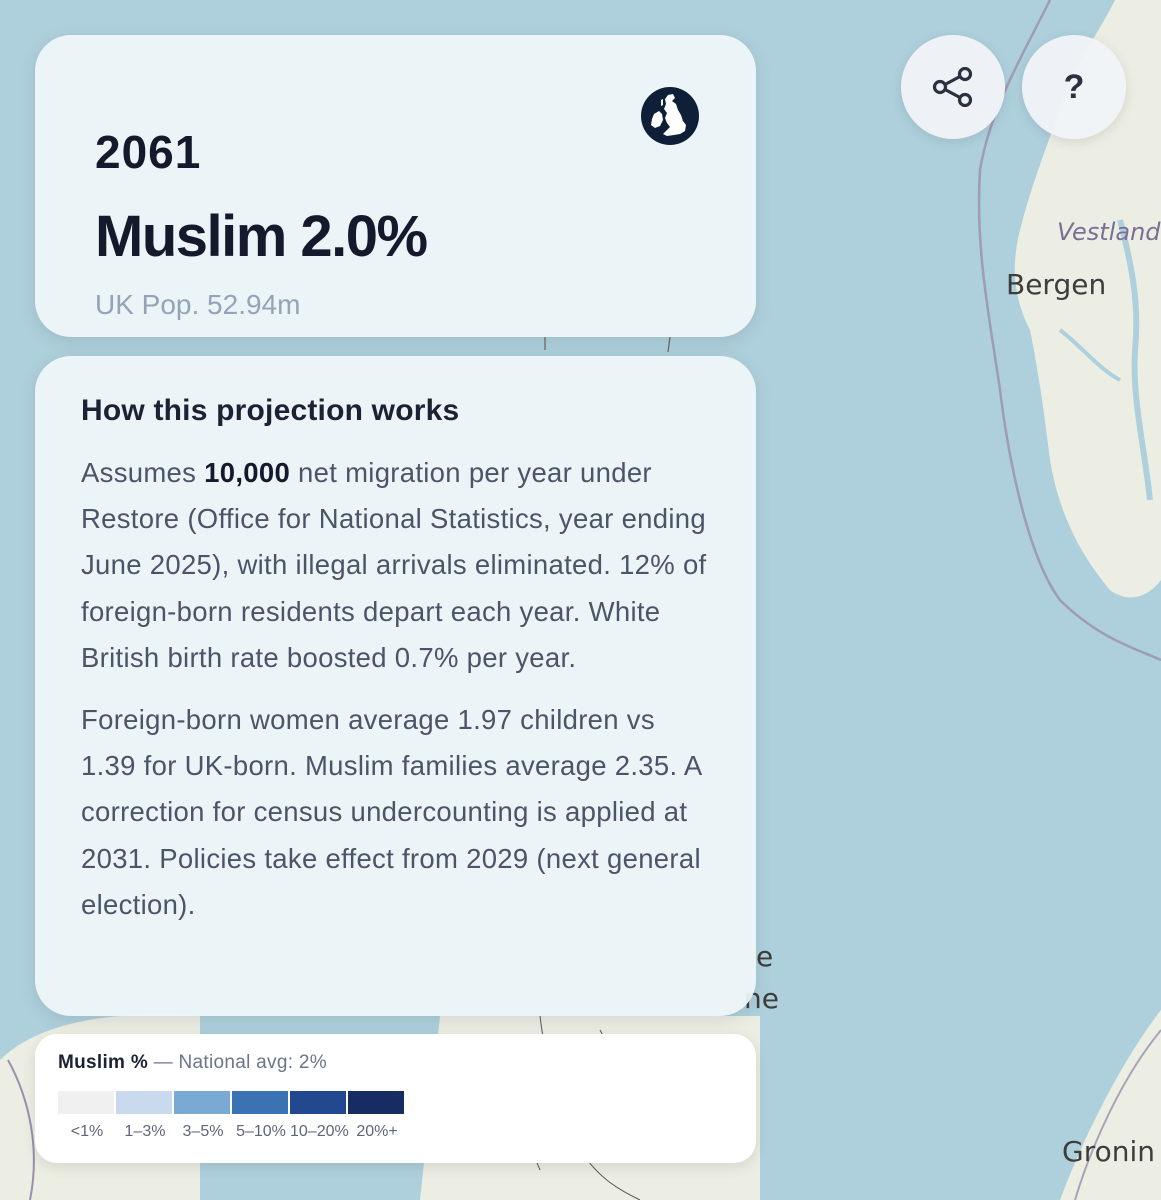 The width and height of the screenshot is (1161, 1200). What do you see at coordinates (377, 1131) in the screenshot?
I see `legend-label: 20%+` at bounding box center [377, 1131].